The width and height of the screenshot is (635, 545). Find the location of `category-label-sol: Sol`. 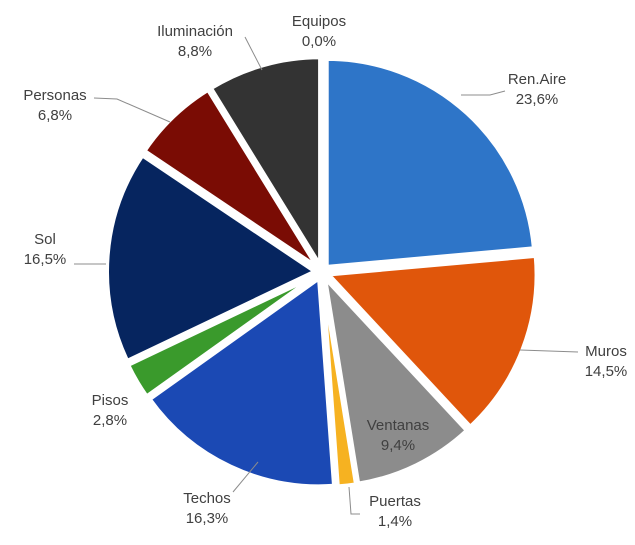

category-label-sol: Sol is located at coordinates (45, 239).